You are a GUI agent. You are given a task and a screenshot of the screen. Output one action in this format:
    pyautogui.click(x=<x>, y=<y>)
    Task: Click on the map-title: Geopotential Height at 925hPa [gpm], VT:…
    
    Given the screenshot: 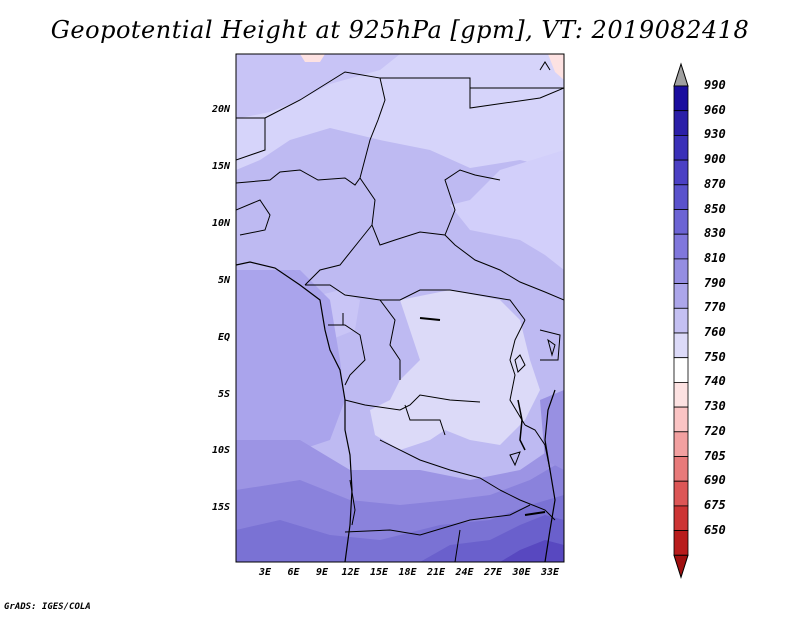 What is the action you would take?
    pyautogui.click(x=400, y=30)
    